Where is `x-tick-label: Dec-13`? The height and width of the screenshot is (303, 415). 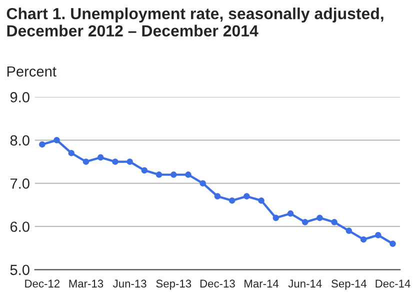 x-tick-label: Dec-13 is located at coordinates (217, 284).